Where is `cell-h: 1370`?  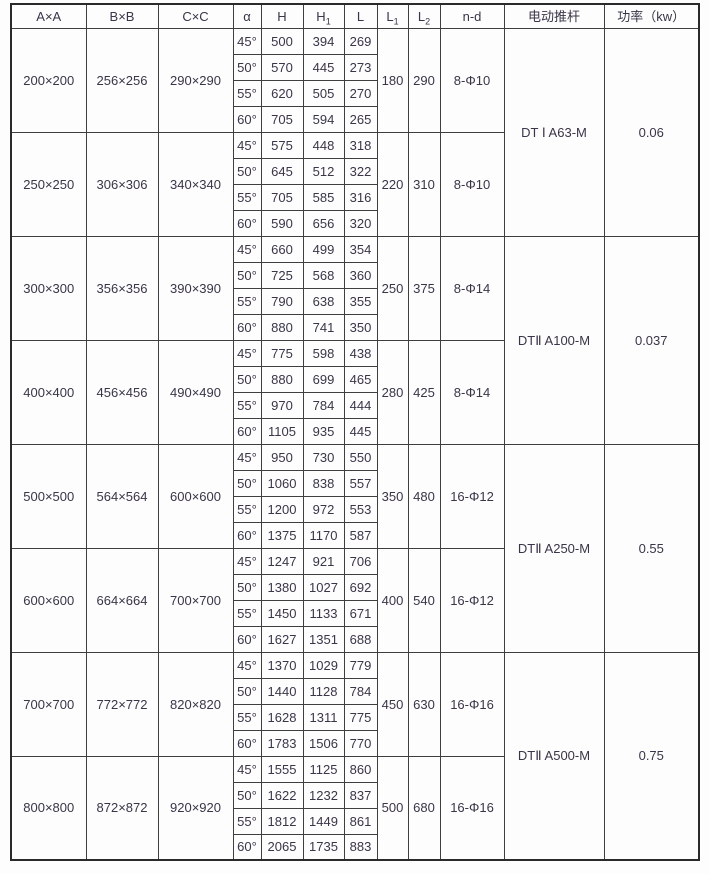
cell-h: 1370 is located at coordinates (282, 665).